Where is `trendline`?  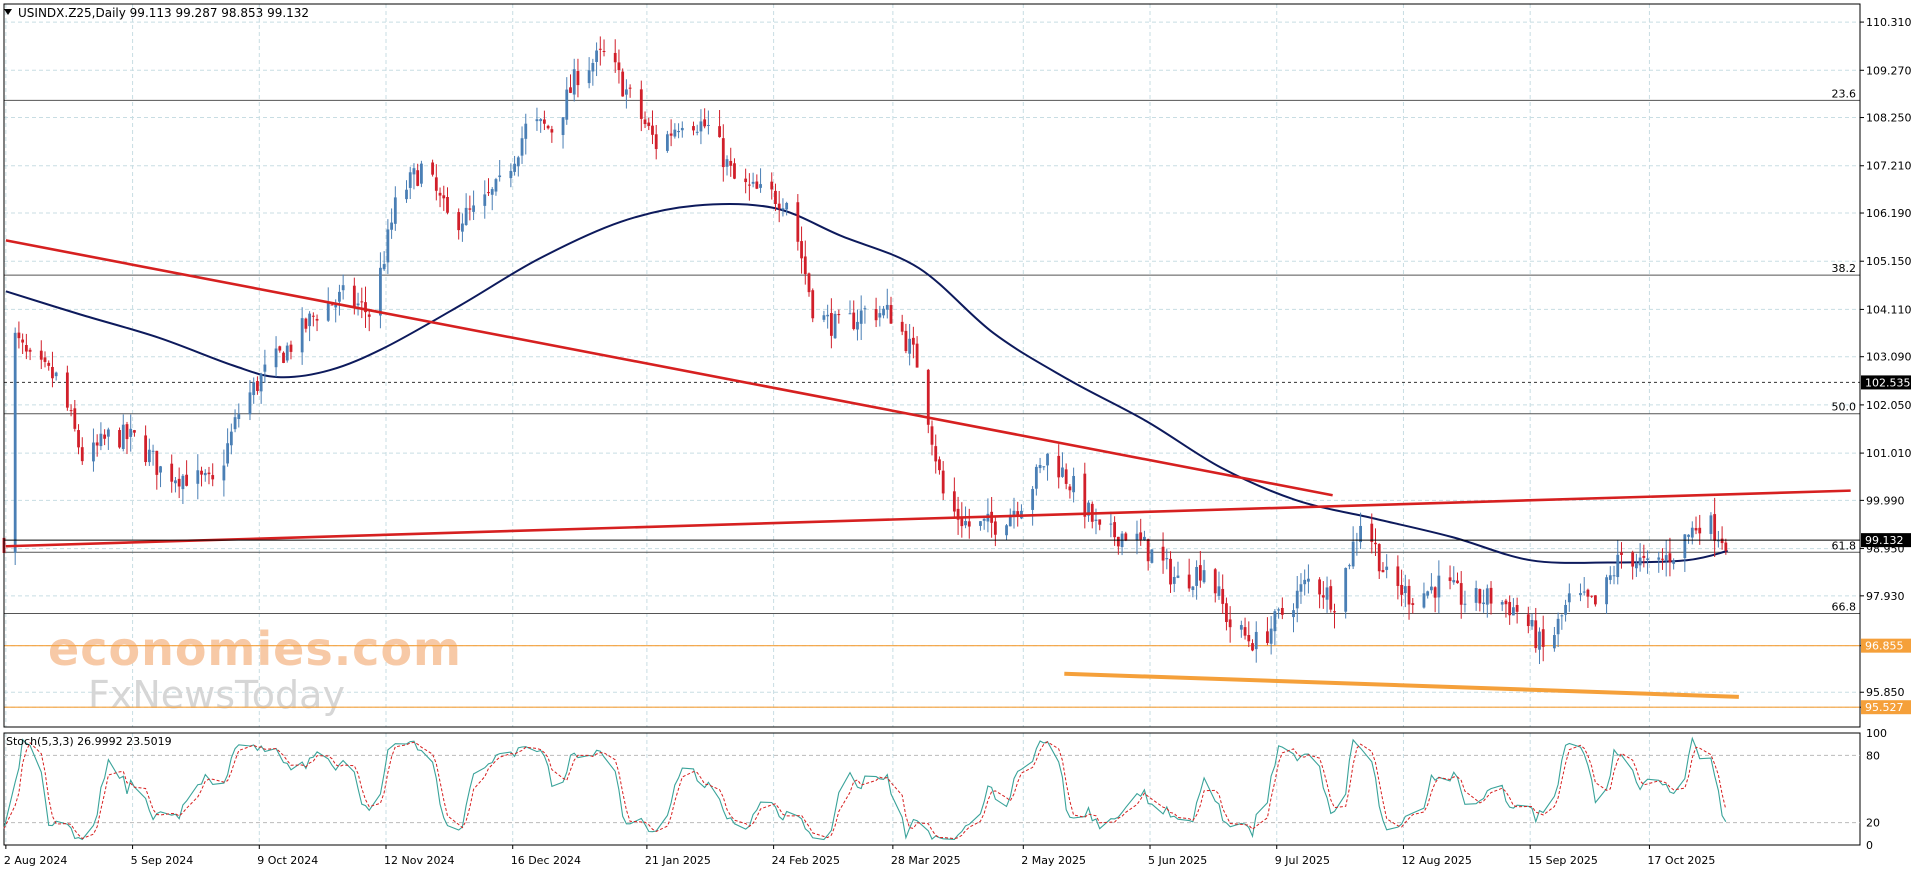 trendline is located at coordinates (928, 518).